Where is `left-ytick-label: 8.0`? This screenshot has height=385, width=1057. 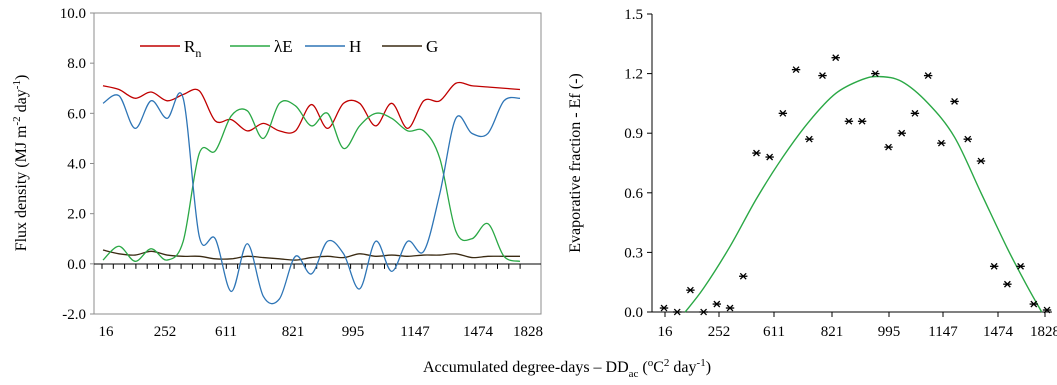
left-ytick-label: 8.0 is located at coordinates (76, 64).